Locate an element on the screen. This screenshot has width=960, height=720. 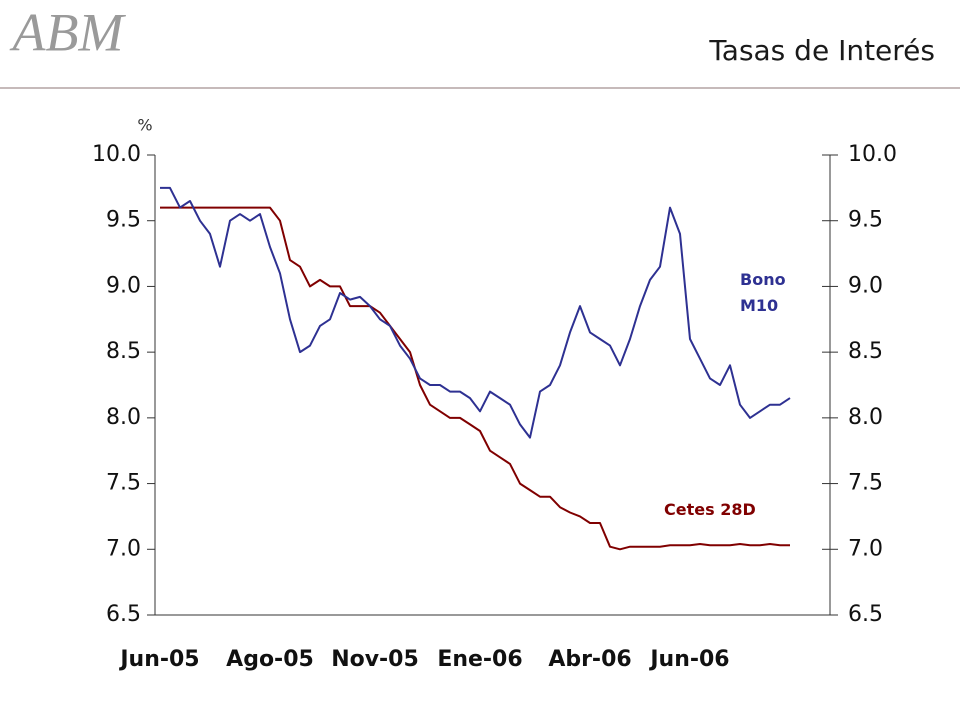
y-tick-label: 6.5 is located at coordinates (123, 614).